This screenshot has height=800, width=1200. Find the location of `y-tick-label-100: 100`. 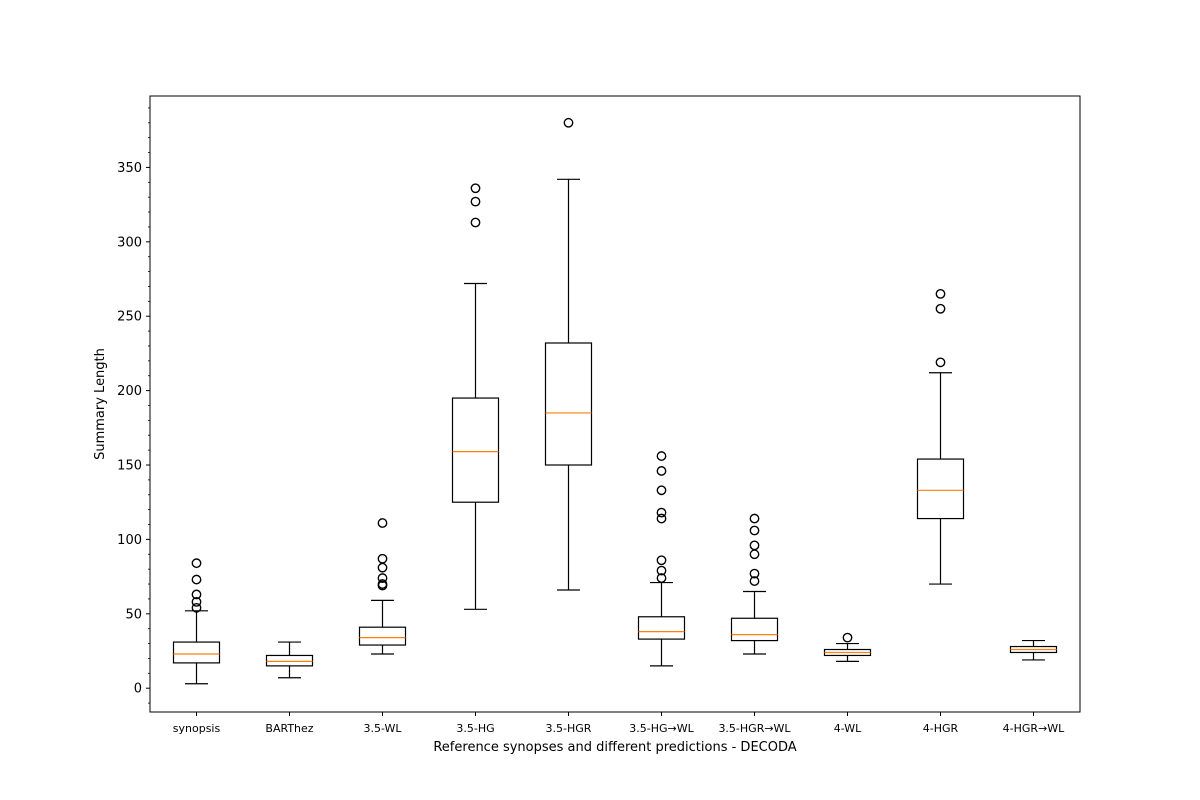

y-tick-label-100: 100 is located at coordinates (129, 540).